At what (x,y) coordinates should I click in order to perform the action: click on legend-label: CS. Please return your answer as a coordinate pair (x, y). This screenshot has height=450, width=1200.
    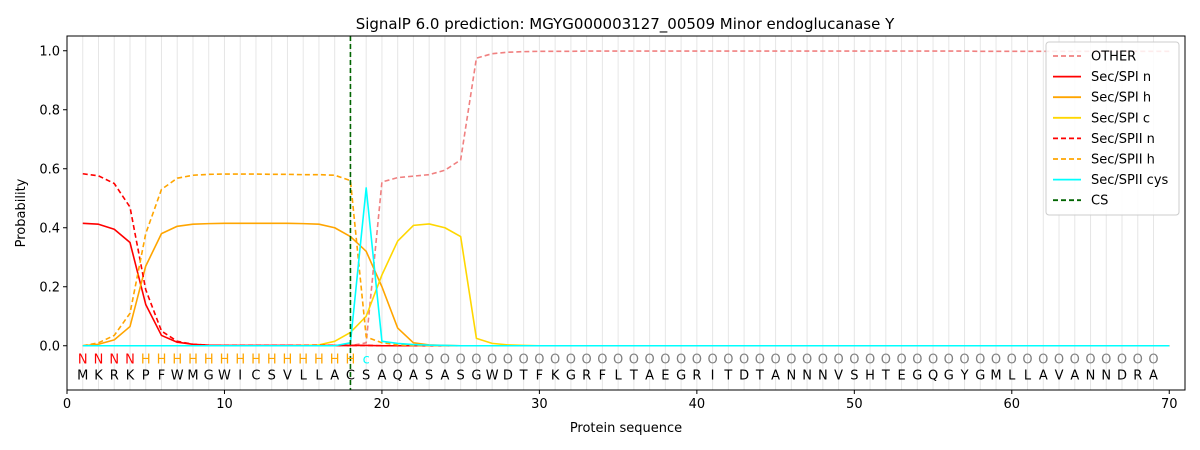
    Looking at the image, I should click on (1099, 201).